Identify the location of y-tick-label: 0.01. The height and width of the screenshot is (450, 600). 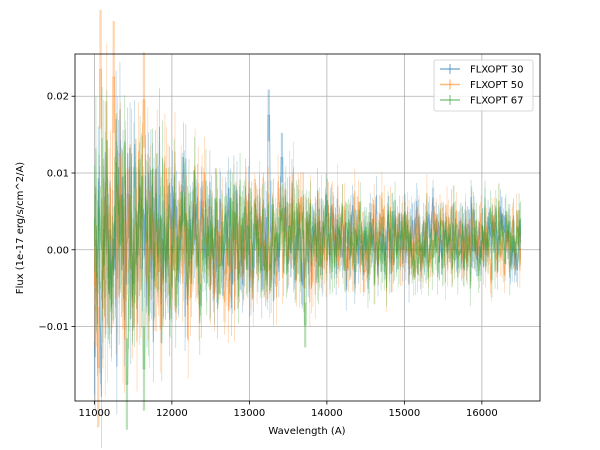
(58, 173).